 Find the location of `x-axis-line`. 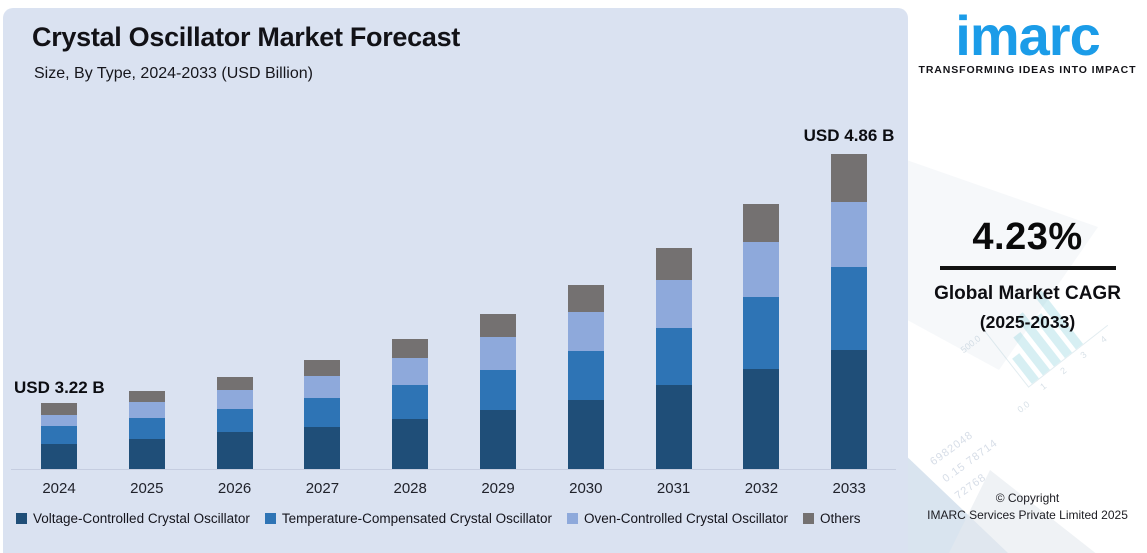

x-axis-line is located at coordinates (453, 469).